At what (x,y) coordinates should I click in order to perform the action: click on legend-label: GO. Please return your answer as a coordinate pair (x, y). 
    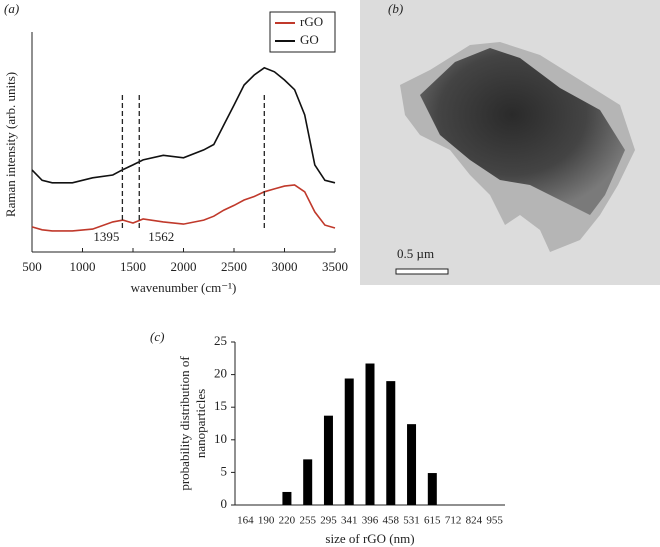
    Looking at the image, I should click on (309, 39).